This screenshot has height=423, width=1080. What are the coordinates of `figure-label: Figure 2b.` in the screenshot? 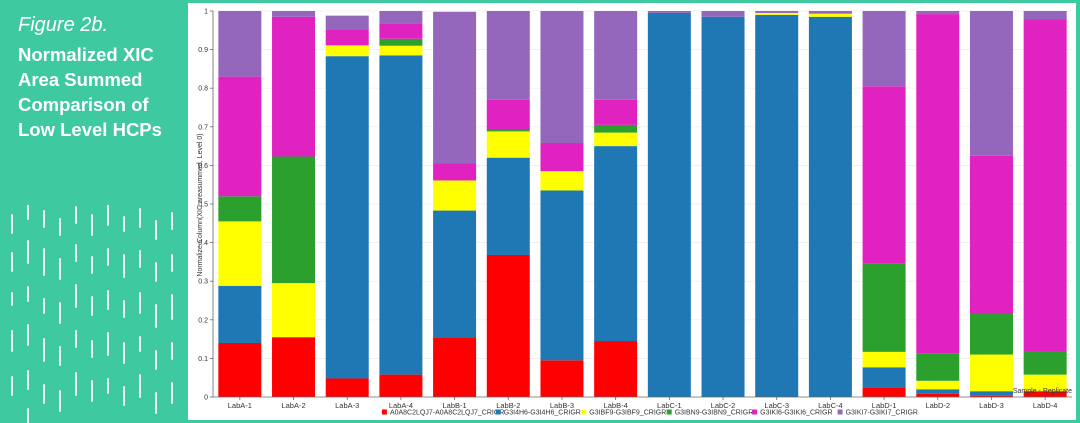 It's located at (63, 25).